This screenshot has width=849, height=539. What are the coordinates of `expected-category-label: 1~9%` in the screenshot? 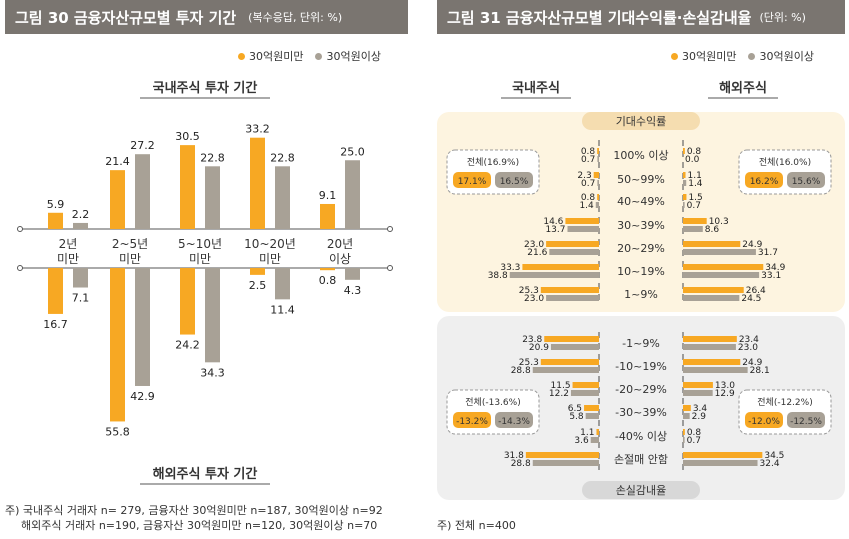 It's located at (641, 294).